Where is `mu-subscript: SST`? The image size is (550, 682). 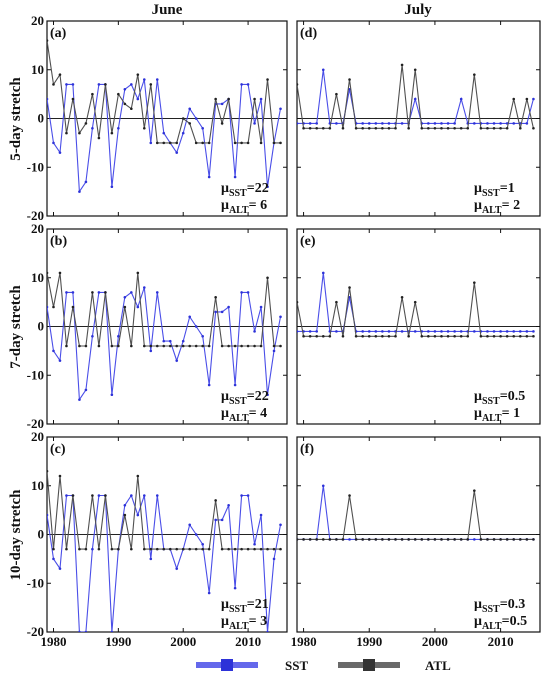 mu-subscript: SST is located at coordinates (491, 401).